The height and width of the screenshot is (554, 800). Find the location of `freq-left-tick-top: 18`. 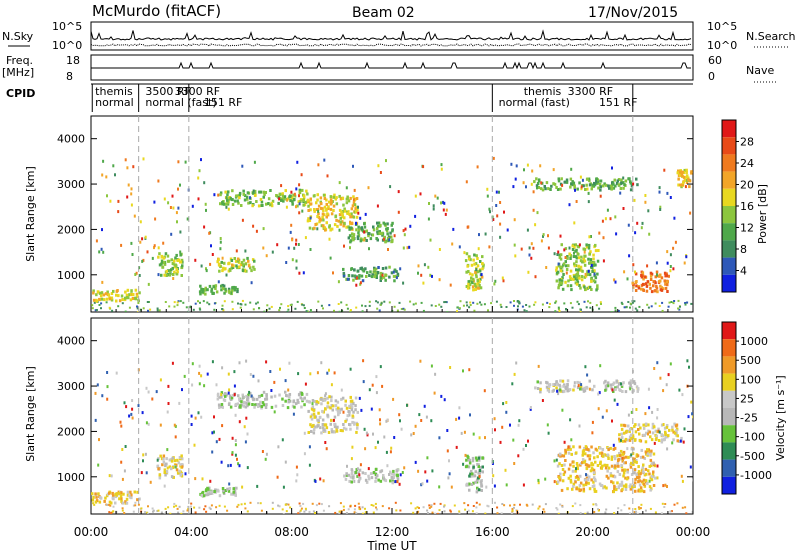

freq-left-tick-top: 18 is located at coordinates (73, 60).